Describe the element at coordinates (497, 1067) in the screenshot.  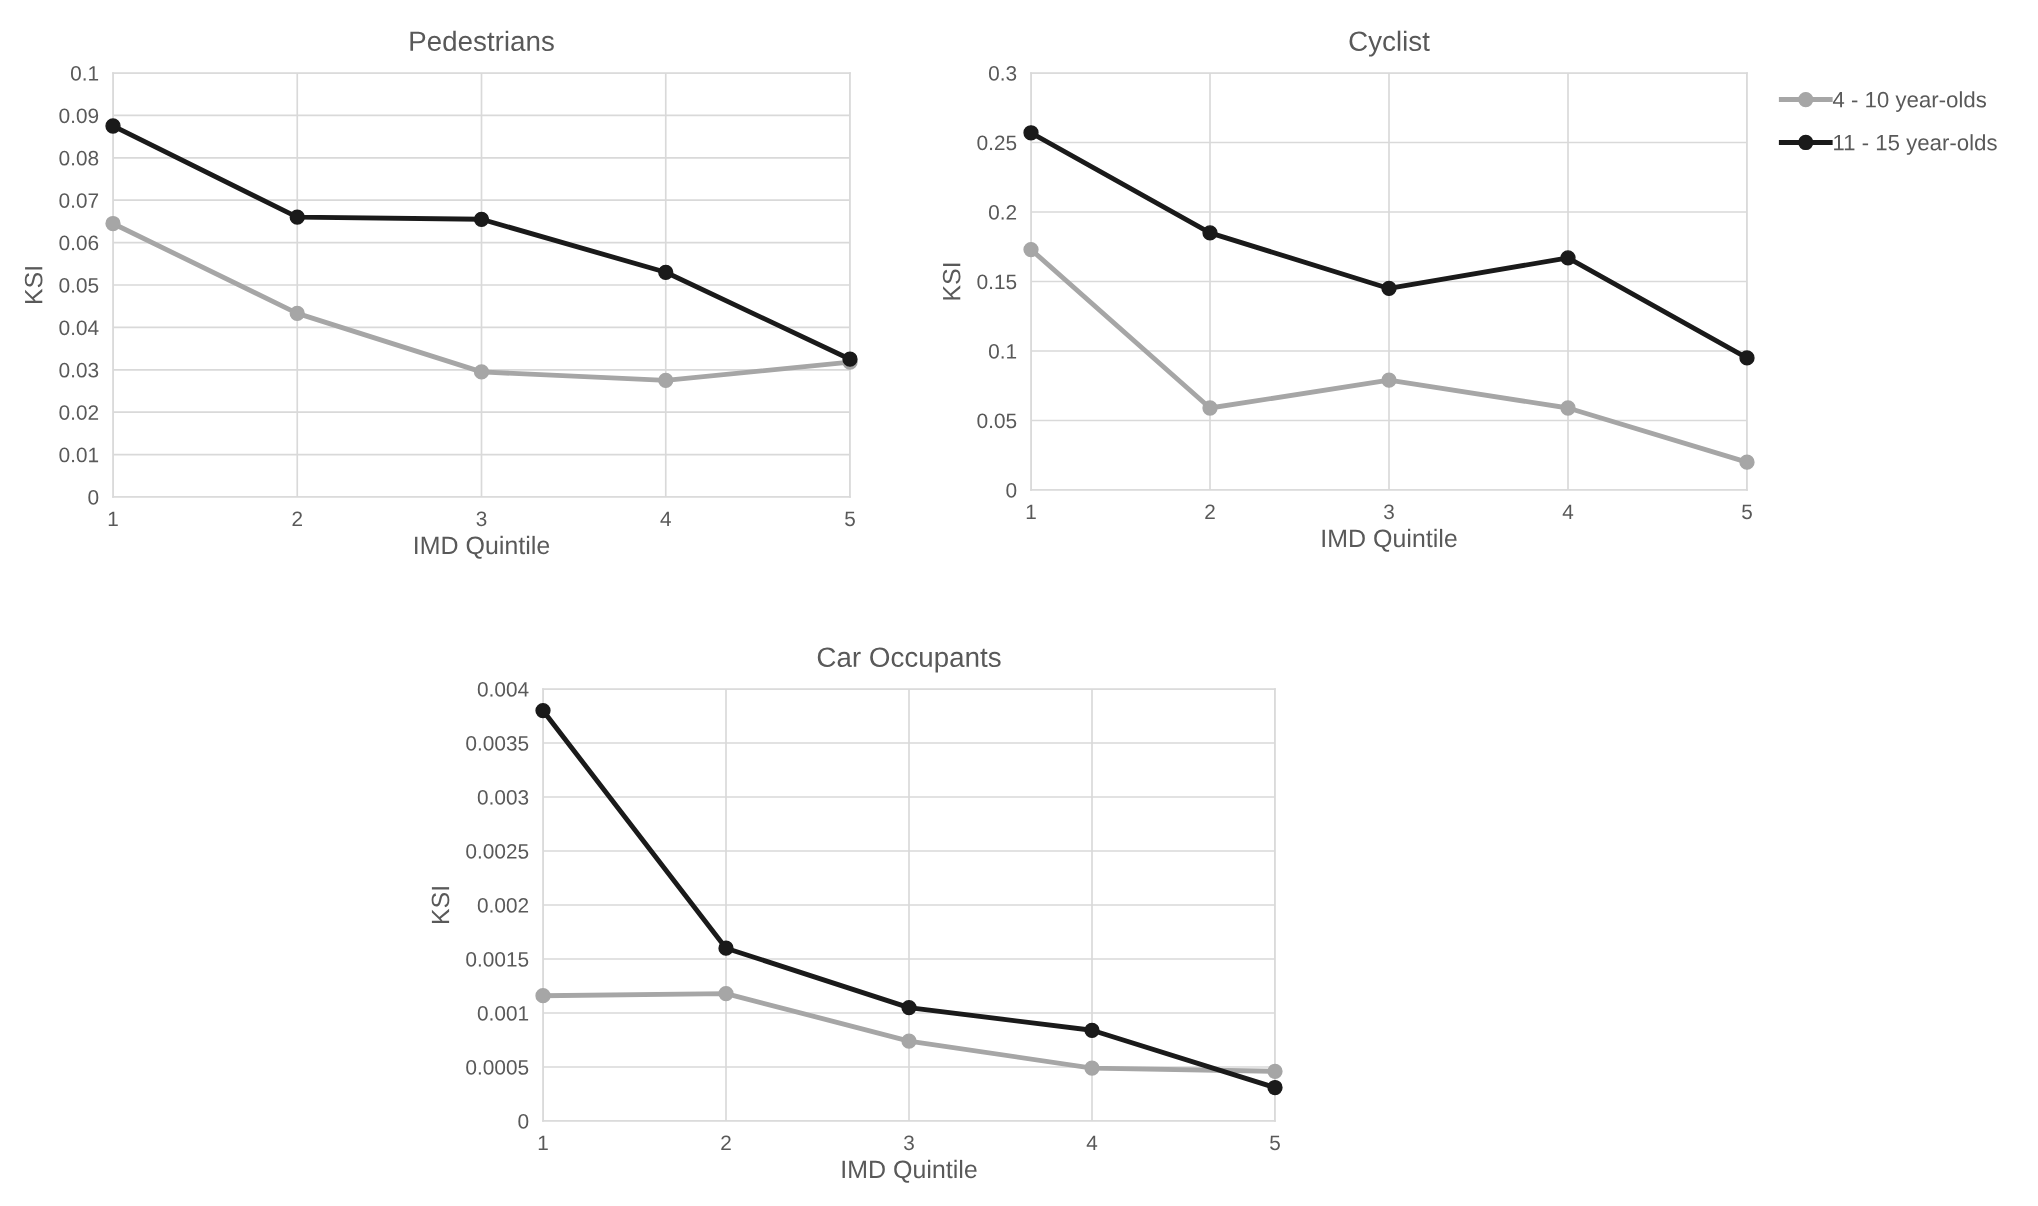
I see `y-tick-label: 0.0005` at that location.